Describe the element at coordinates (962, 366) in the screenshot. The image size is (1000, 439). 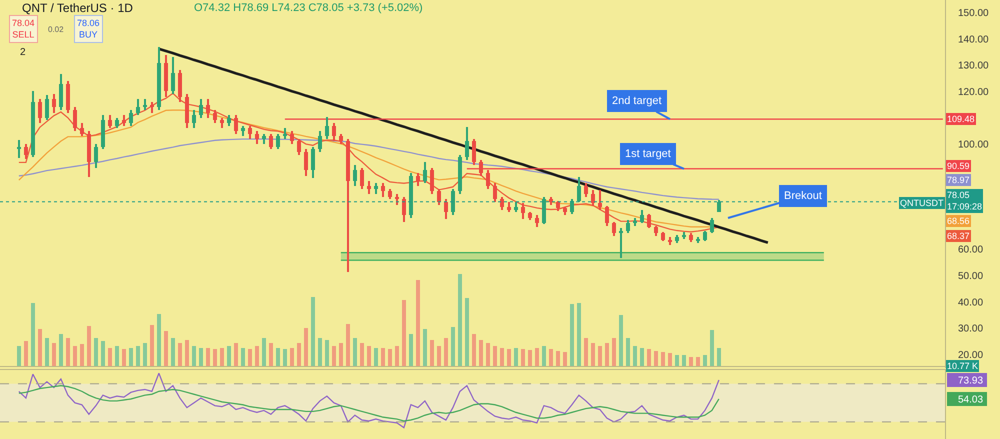
I see `text: 10.77 K` at that location.